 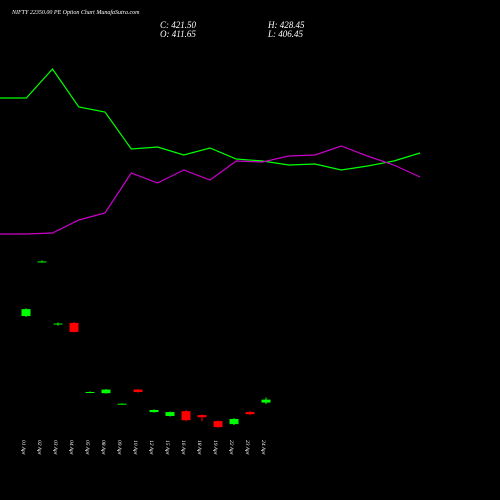 I want to click on high-label: H: 428.45, so click(x=286, y=25).